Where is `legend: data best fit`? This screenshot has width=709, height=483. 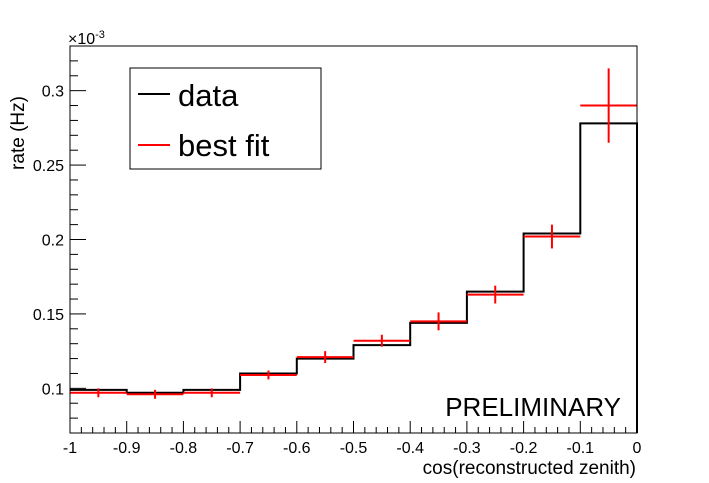
legend: data best fit is located at coordinates (225, 118).